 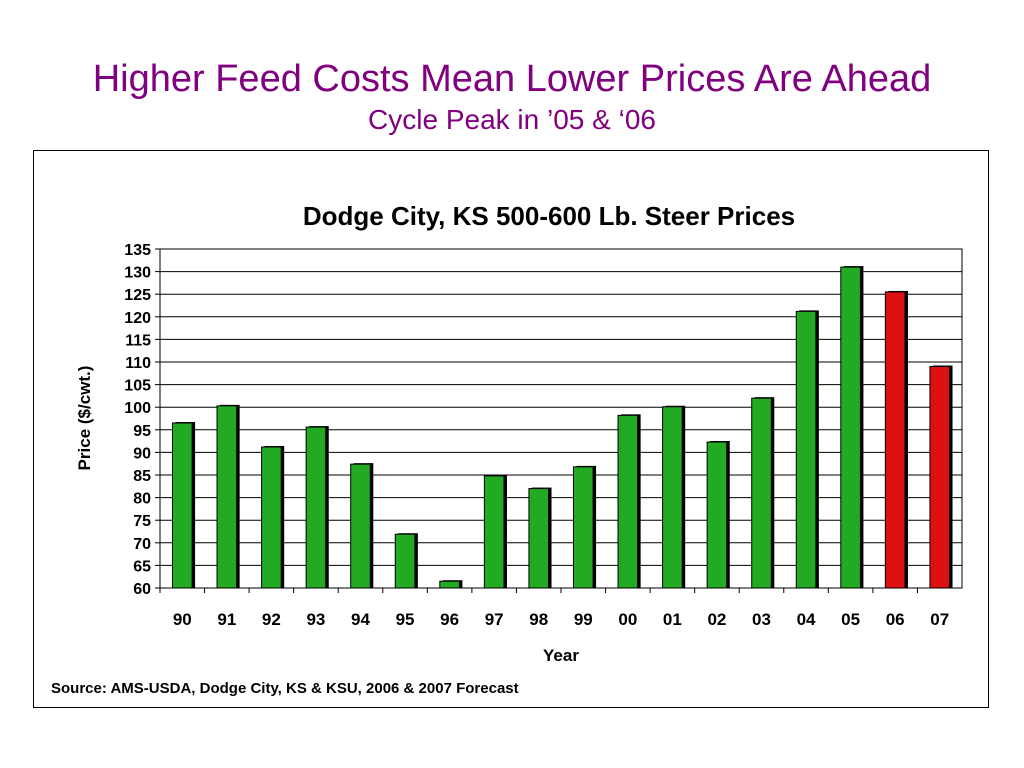 What do you see at coordinates (138, 340) in the screenshot?
I see `y-tick-label: 115` at bounding box center [138, 340].